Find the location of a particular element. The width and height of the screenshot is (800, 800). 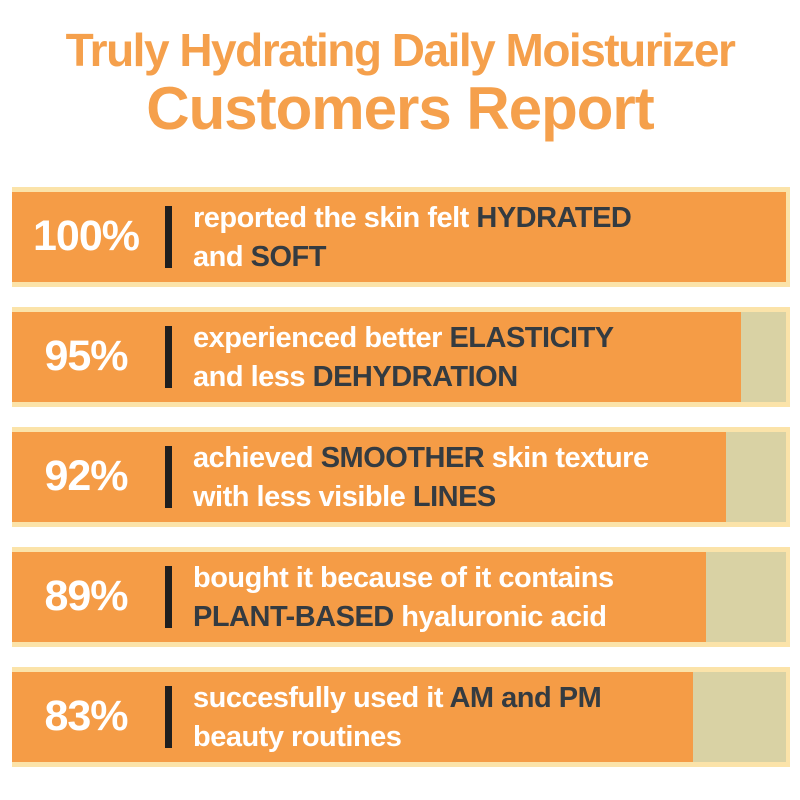

page-title: Truly Hydrating Daily Moisturizer is located at coordinates (400, 50).